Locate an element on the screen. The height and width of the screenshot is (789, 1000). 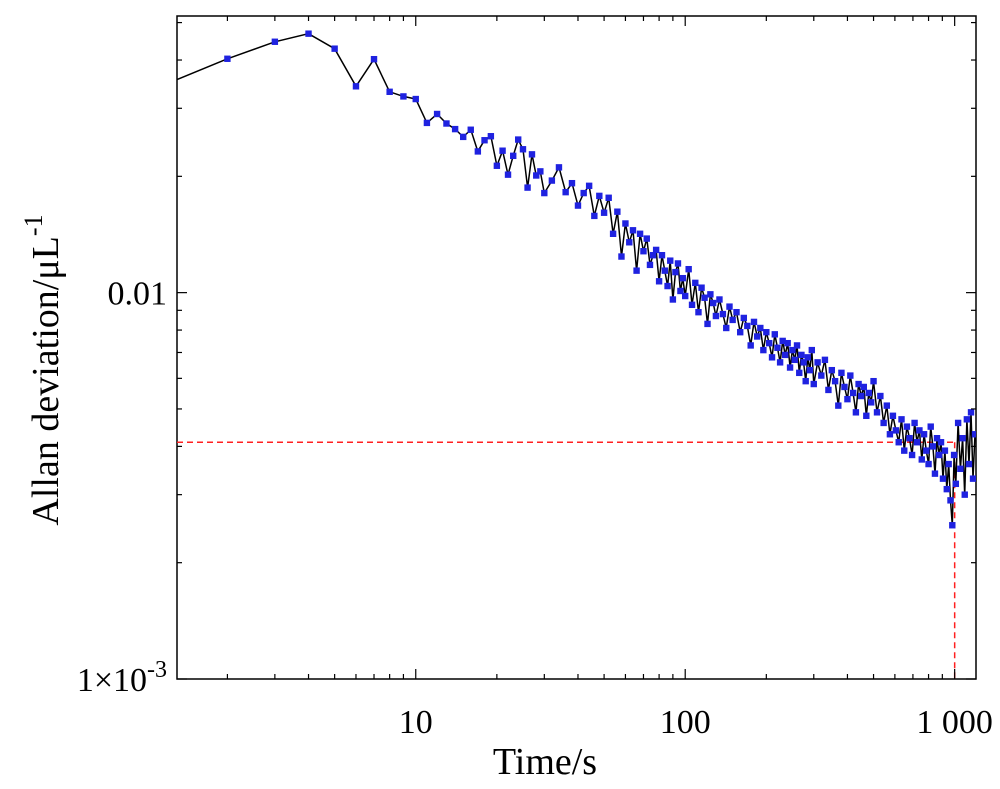
y-axis-title-exponent: -1 is located at coordinates (33, 225).